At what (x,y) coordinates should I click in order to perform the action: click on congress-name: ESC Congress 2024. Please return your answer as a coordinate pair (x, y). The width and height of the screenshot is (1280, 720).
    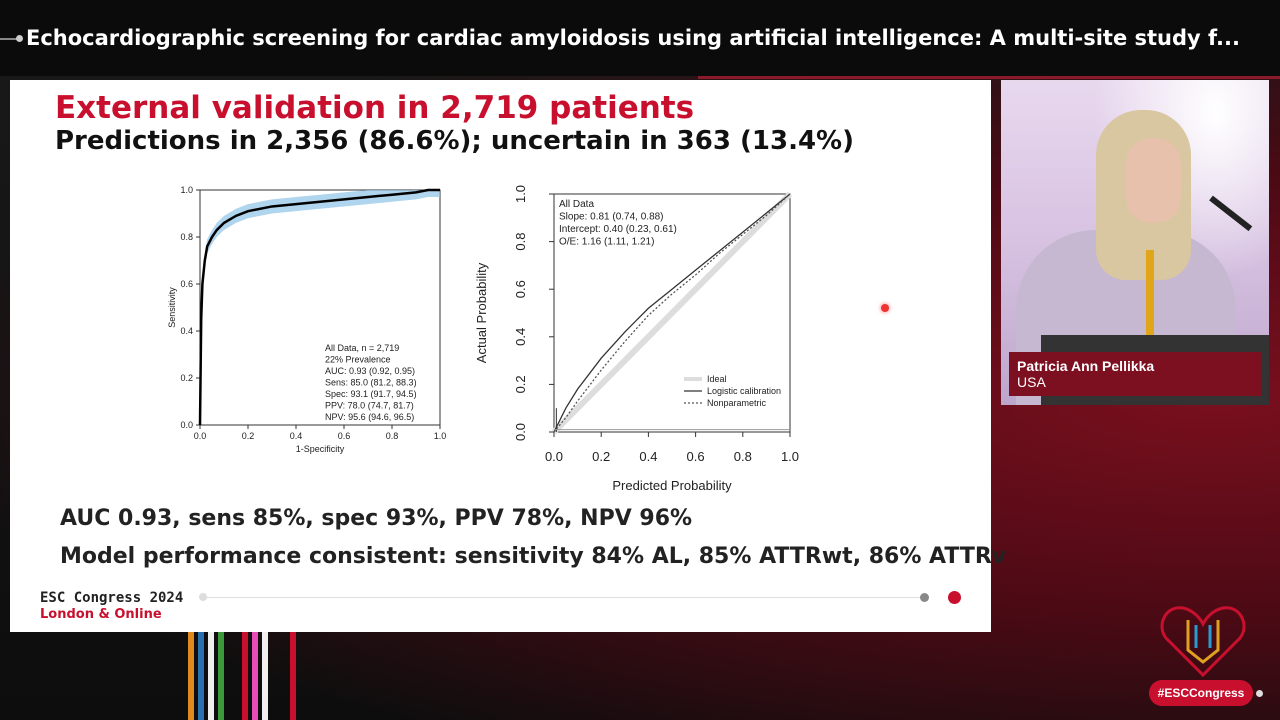
    Looking at the image, I should click on (112, 598).